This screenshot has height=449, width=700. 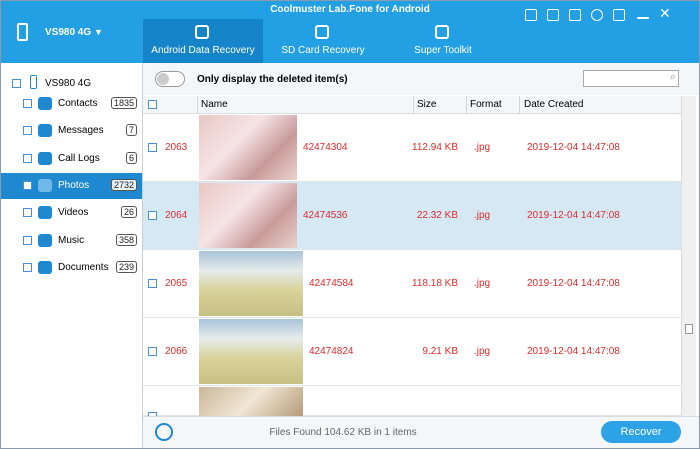 I want to click on tab: Super Toolkit, so click(x=443, y=41).